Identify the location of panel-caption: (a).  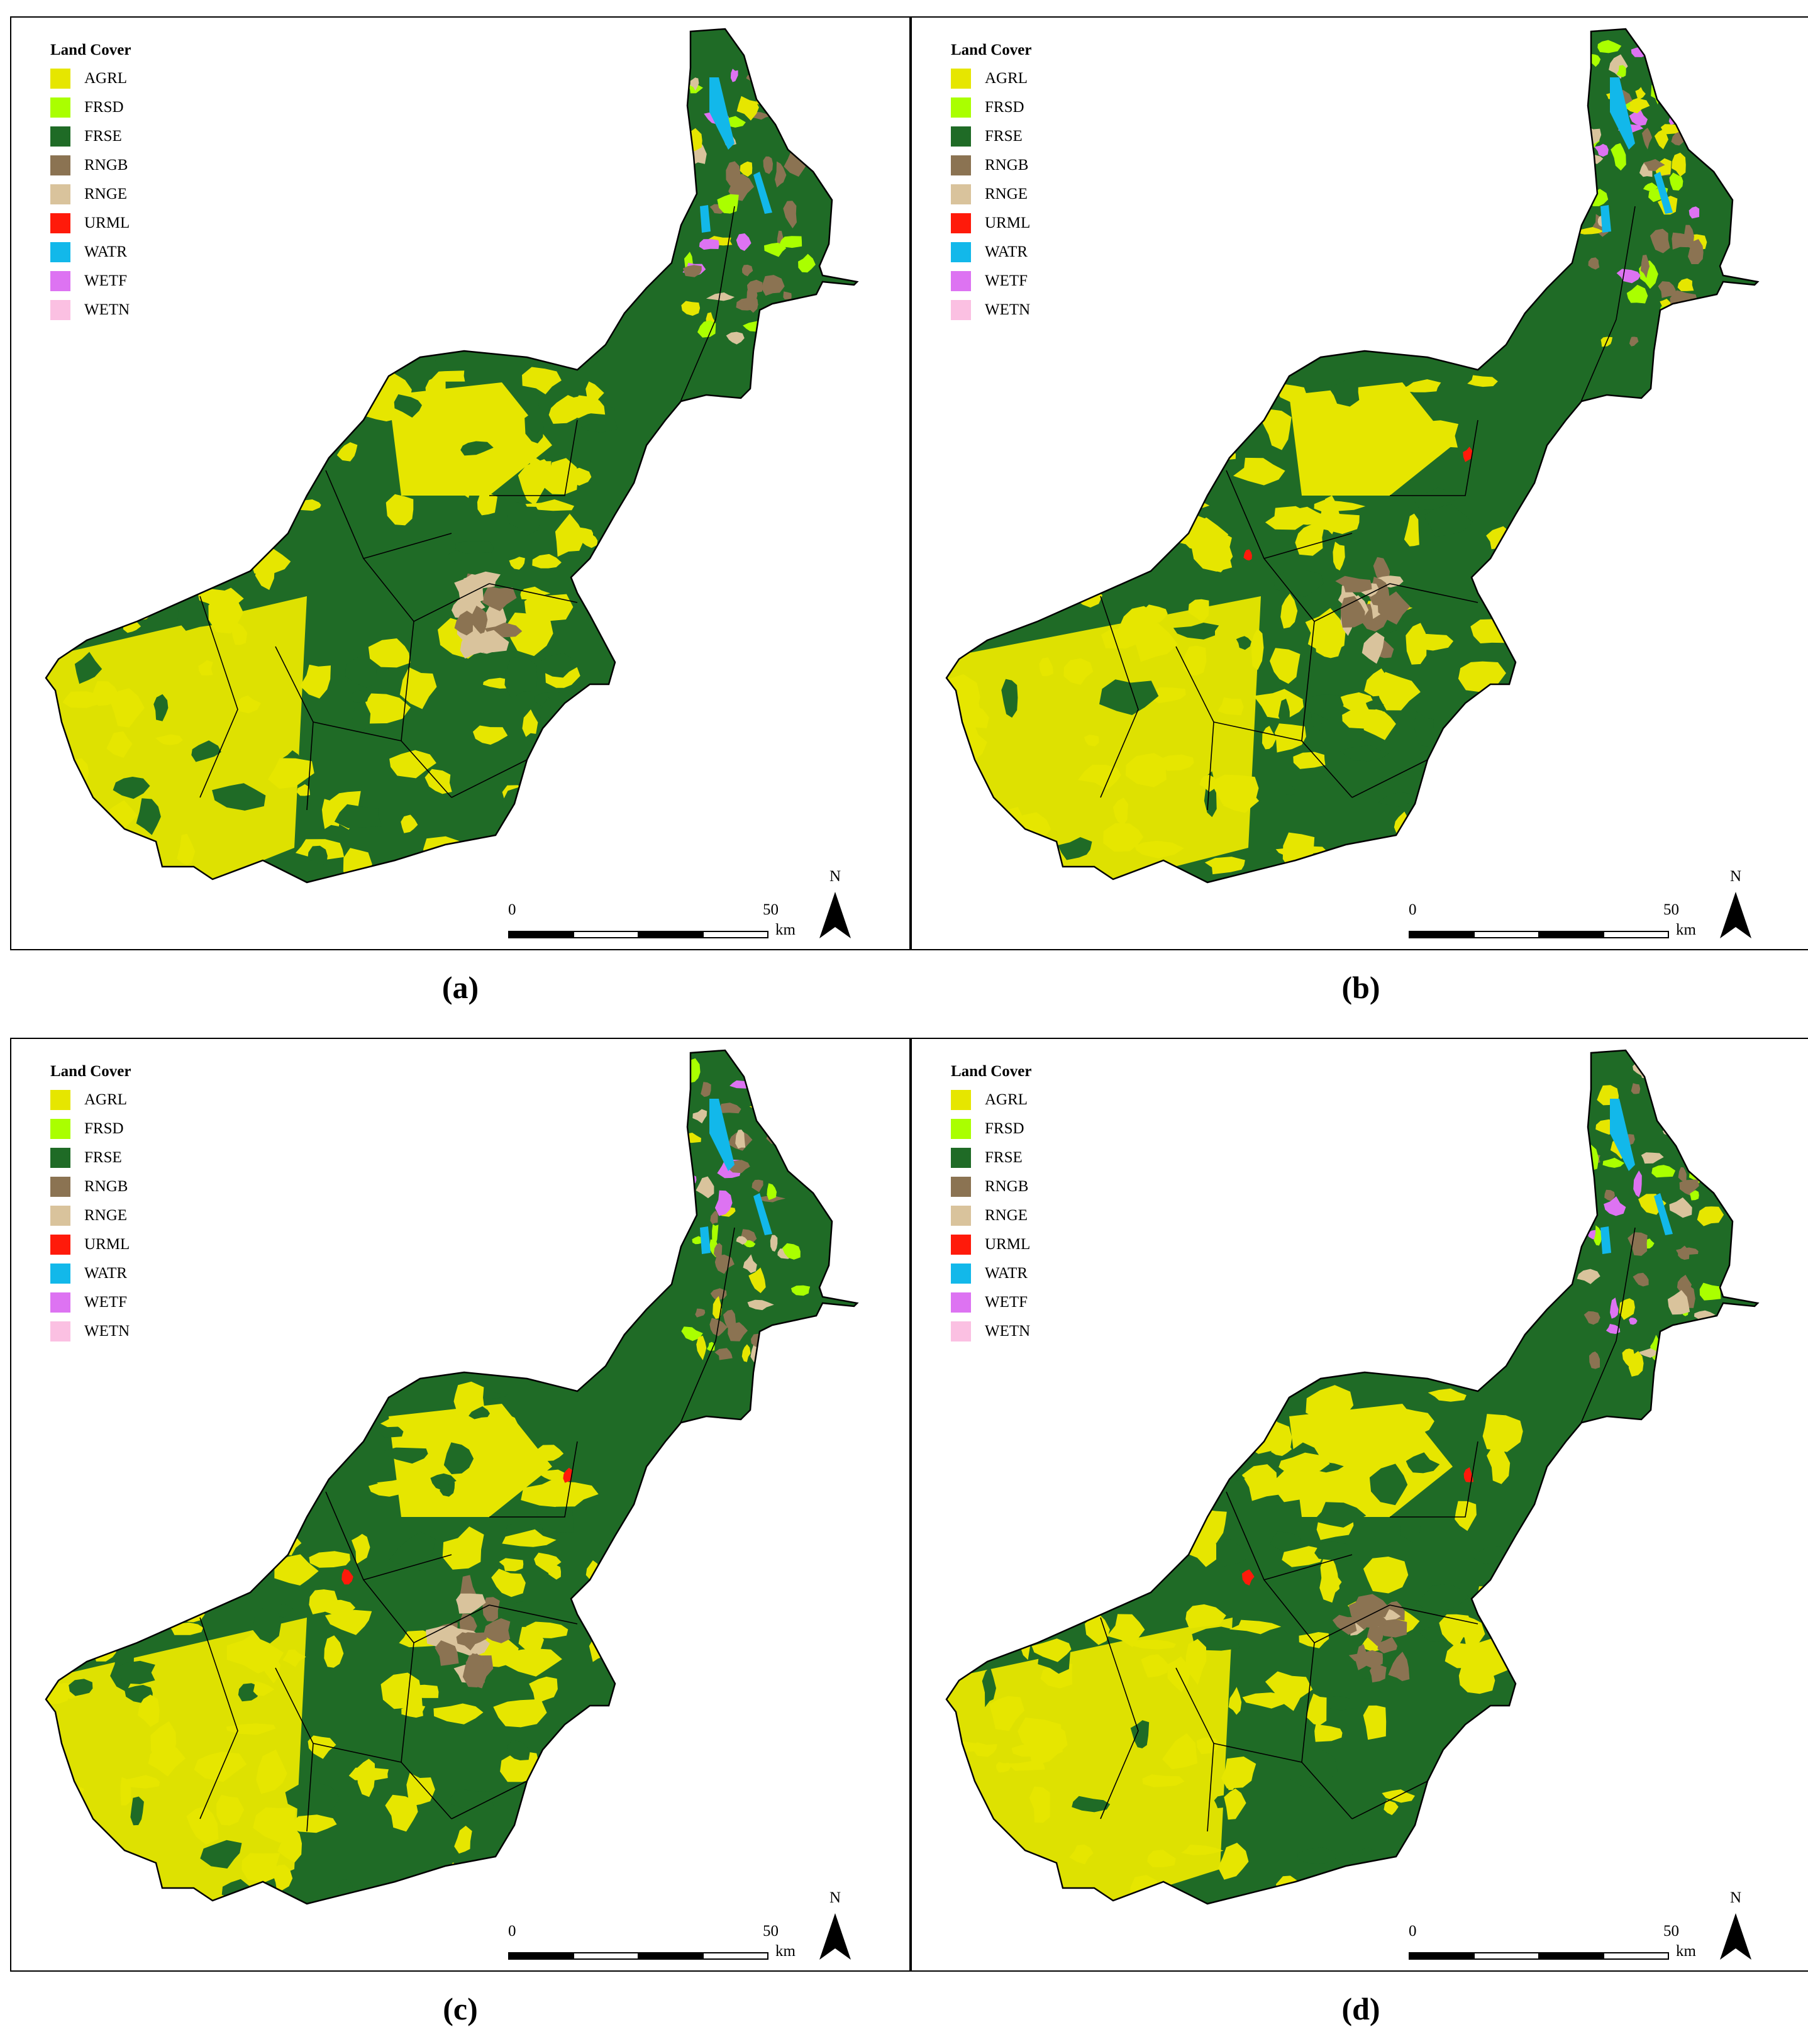
(460, 988).